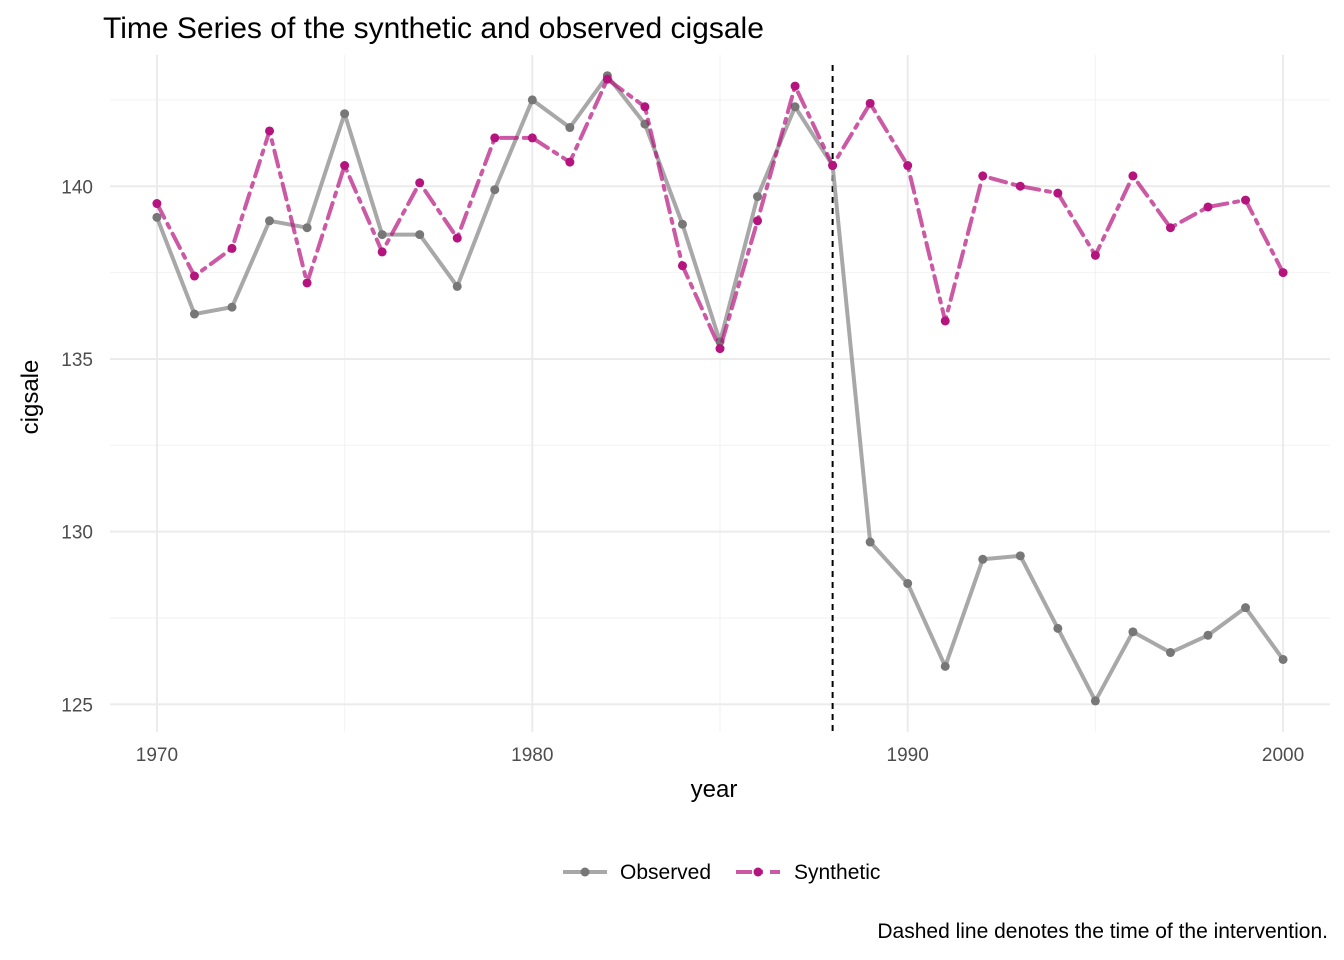 The image size is (1344, 960). I want to click on legend-key-point-synthetic, so click(758, 872).